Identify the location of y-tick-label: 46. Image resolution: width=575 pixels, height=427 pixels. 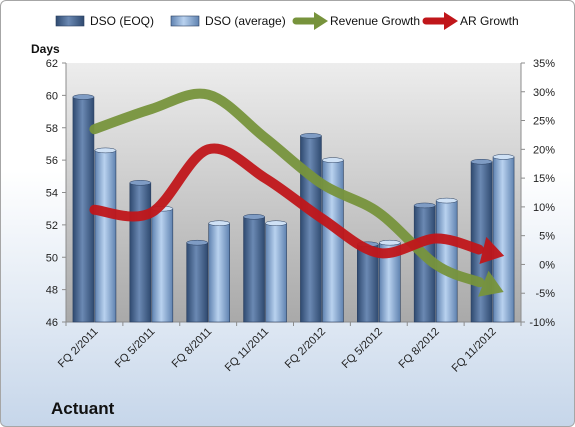
(52, 323).